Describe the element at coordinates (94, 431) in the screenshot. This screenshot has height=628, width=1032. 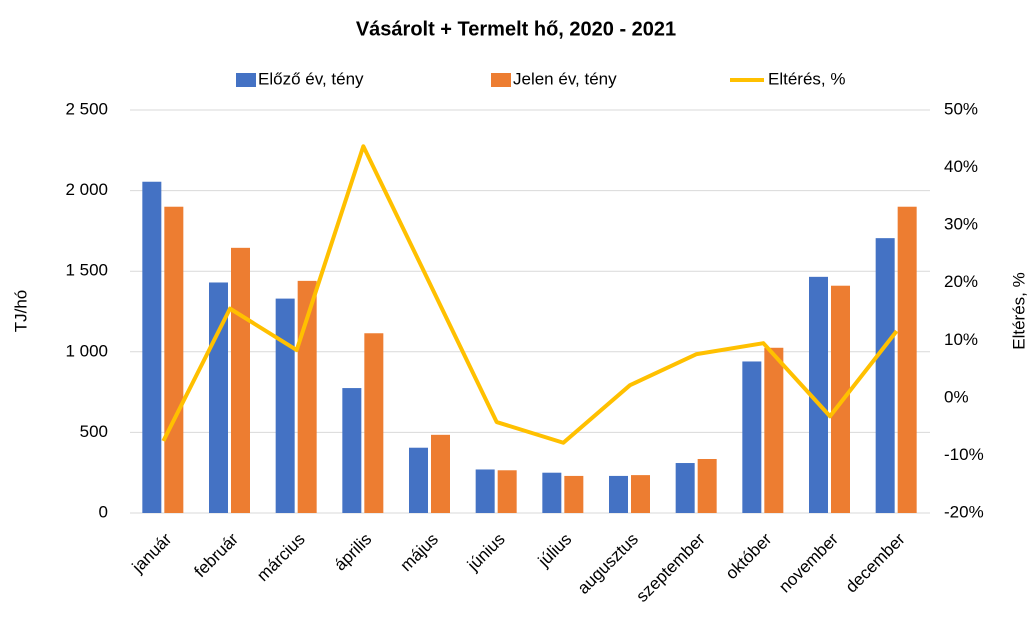
I see `y-tick-label: 500` at that location.